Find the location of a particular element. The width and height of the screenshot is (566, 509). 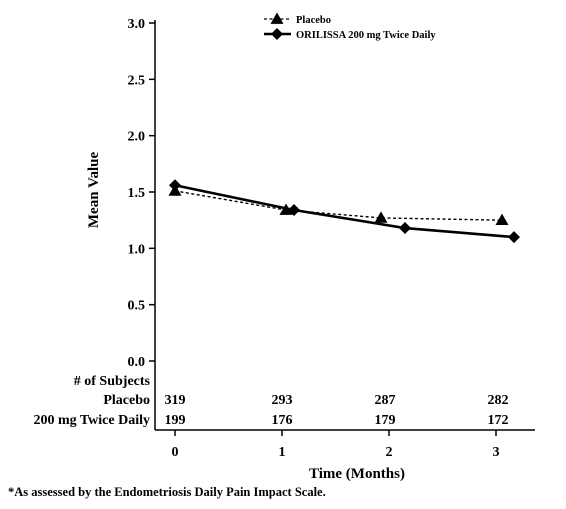

x-tick-label: 3 is located at coordinates (496, 452).